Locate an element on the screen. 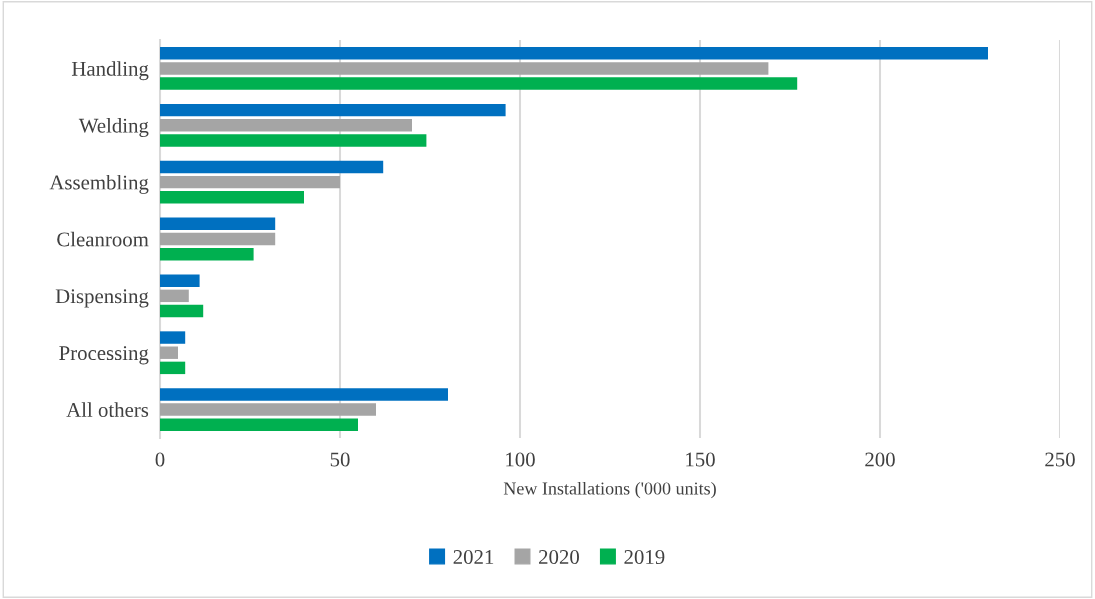 The image size is (1095, 599). x-tick-label: 100 is located at coordinates (520, 459).